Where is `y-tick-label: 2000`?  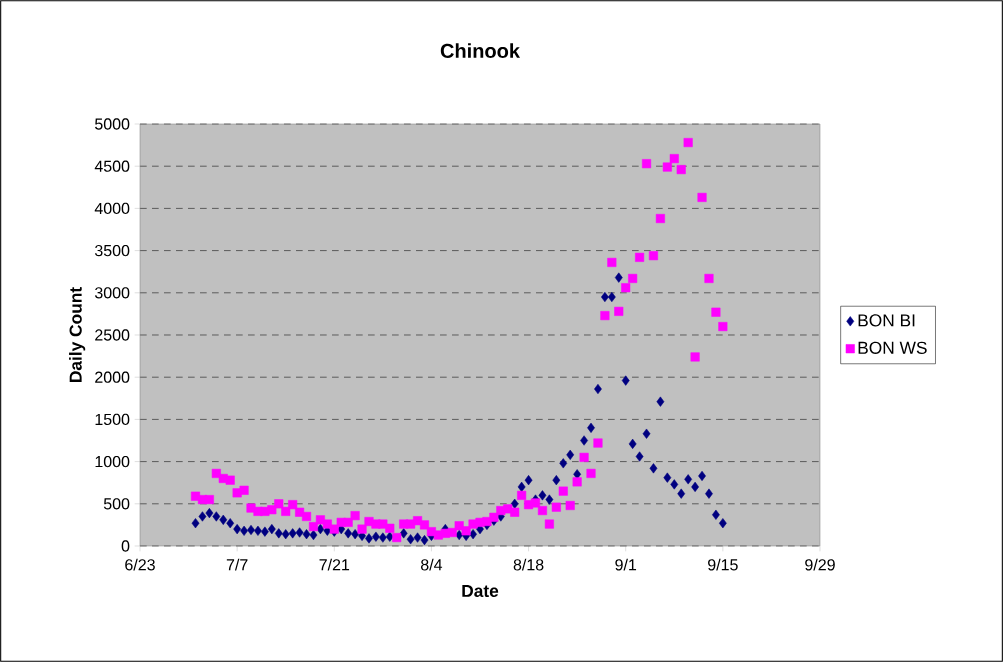
y-tick-label: 2000 is located at coordinates (112, 377).